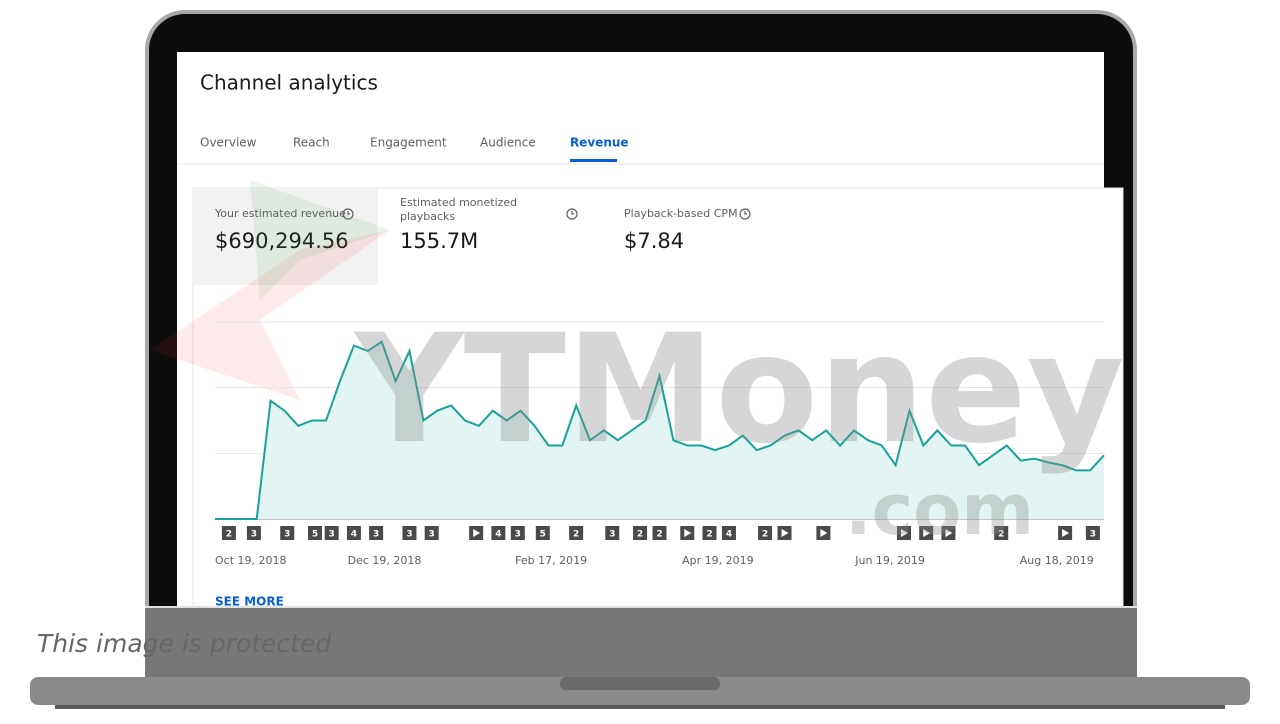 The image size is (1280, 724). Describe the element at coordinates (593, 160) in the screenshot. I see `tab-underline` at that location.